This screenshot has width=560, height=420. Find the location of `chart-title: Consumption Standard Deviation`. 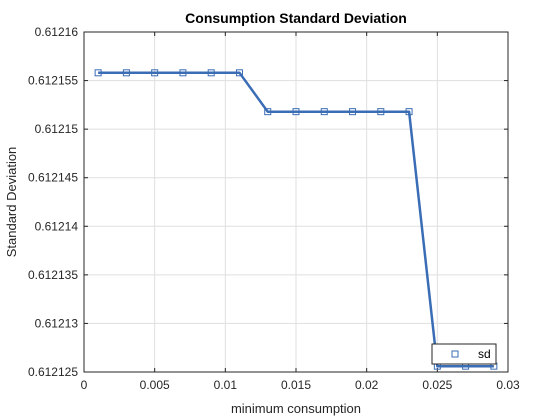

chart-title: Consumption Standard Deviation is located at coordinates (296, 18).